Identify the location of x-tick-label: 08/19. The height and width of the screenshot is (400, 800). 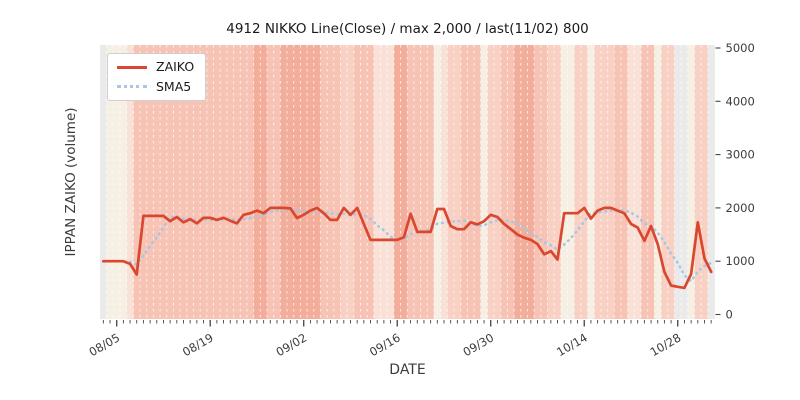
(198, 344).